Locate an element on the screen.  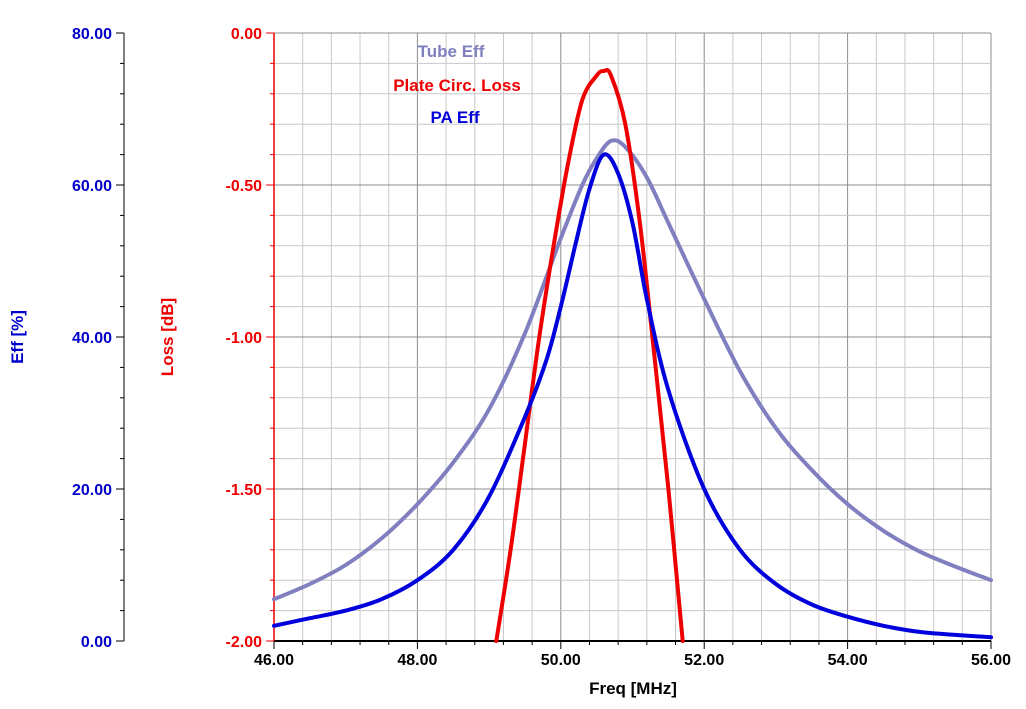
legend-label-plate-circ-loss: Plate Circ. Loss is located at coordinates (457, 85).